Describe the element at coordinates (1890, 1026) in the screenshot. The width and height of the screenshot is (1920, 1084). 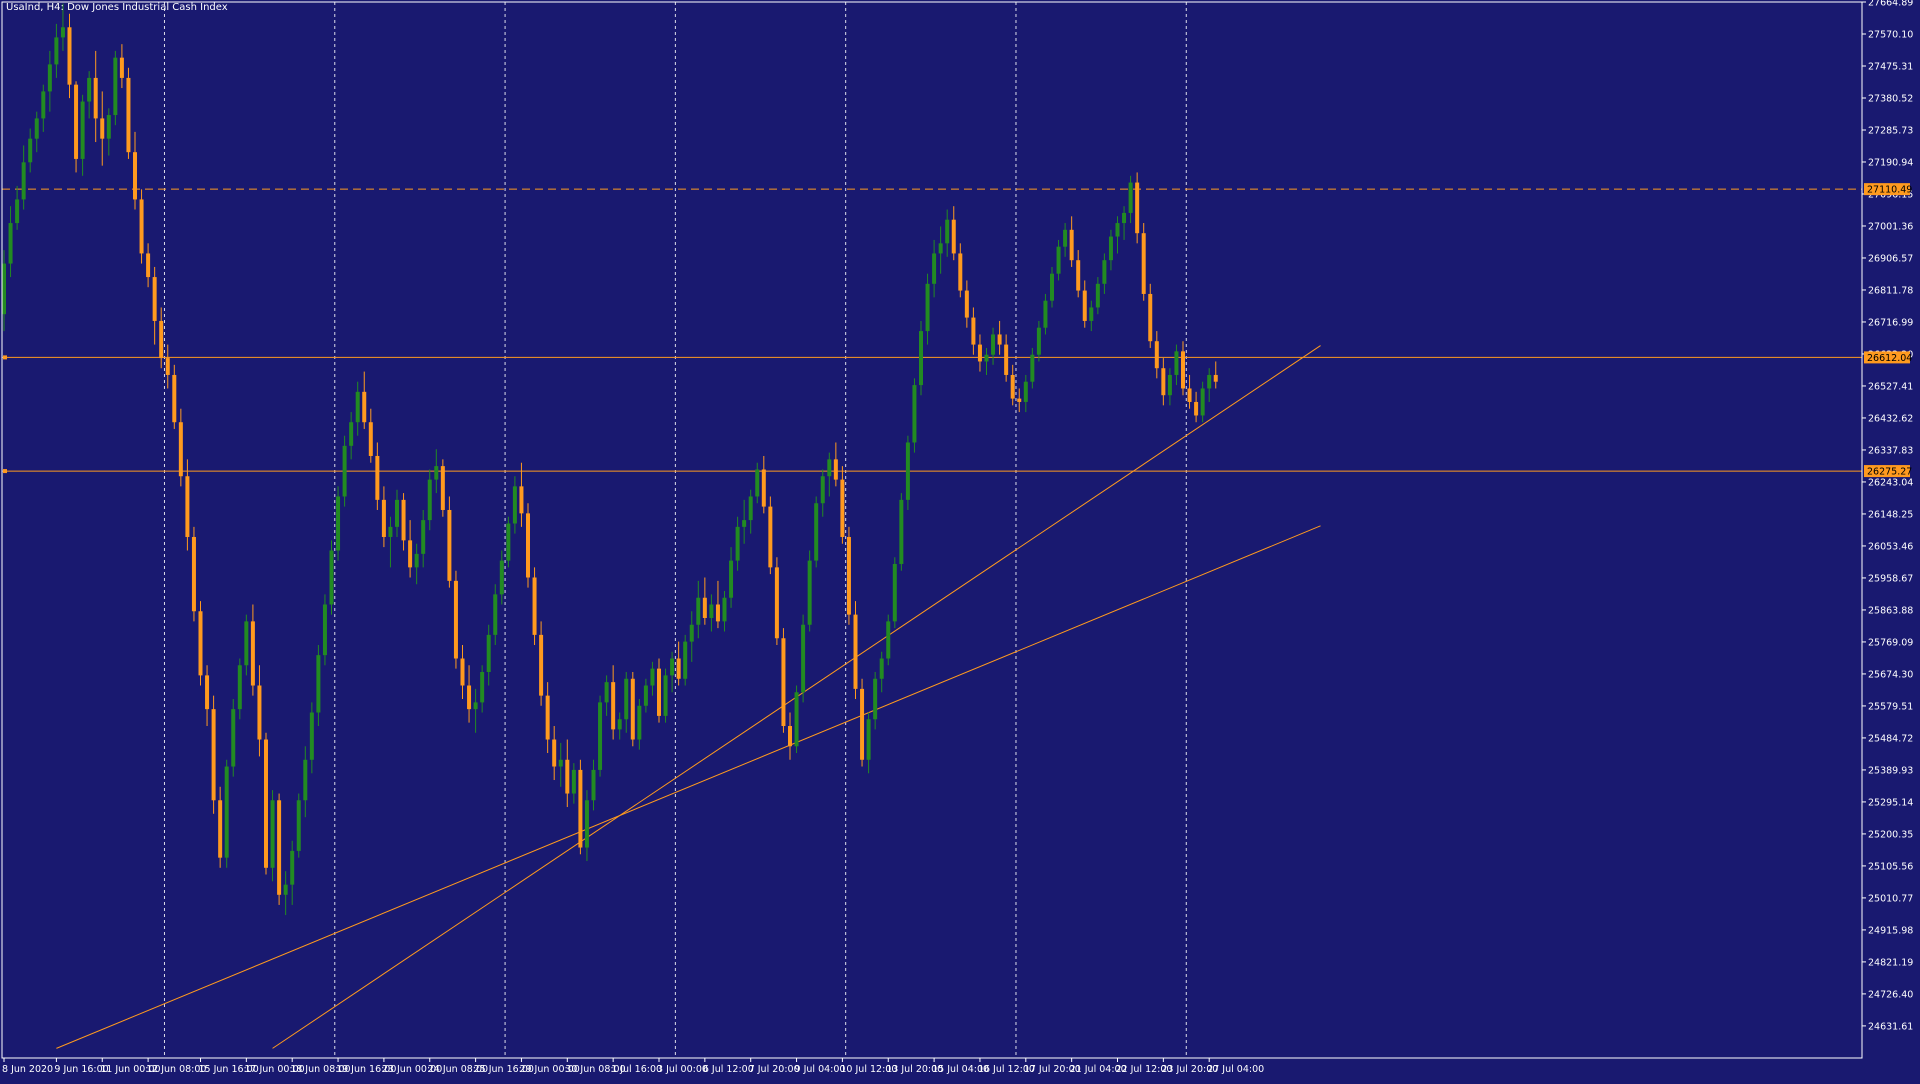
I see `y-tick-label: 24631.61` at that location.